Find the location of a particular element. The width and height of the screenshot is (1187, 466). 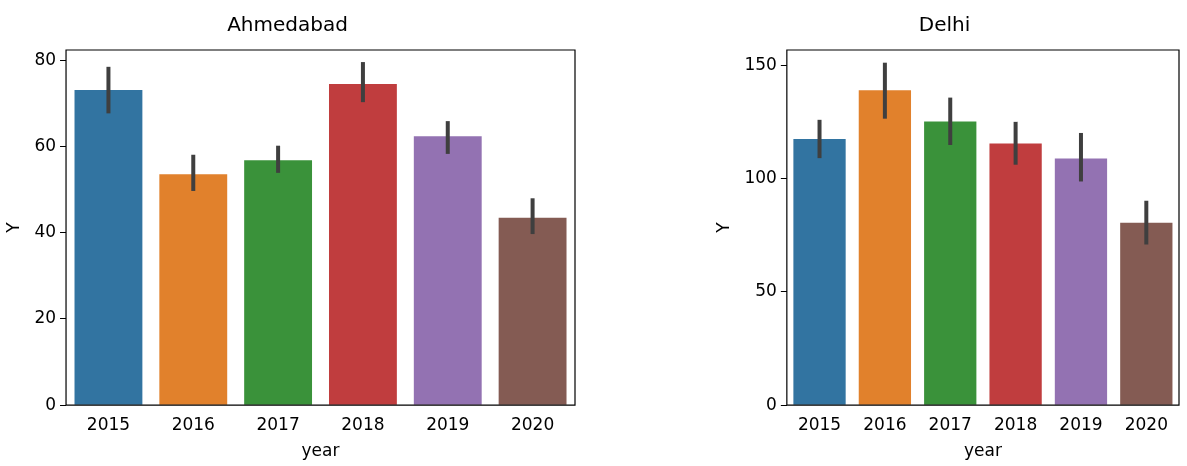

y-tick-label: 20 is located at coordinates (45, 317).